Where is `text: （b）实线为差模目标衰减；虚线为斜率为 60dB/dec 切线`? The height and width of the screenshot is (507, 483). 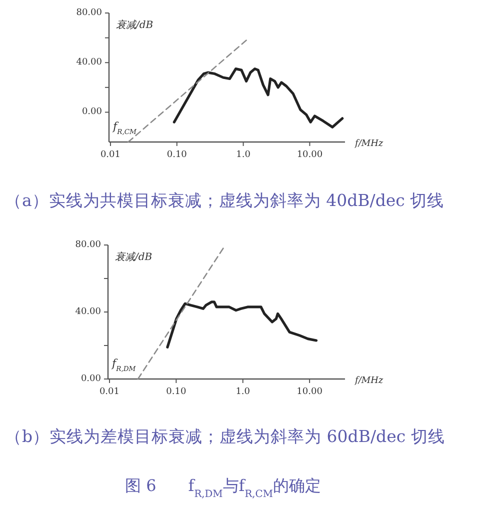 text: （b）实线为差模目标衰减；虚线为斜率为 60dB/dec 切线 is located at coordinates (225, 436).